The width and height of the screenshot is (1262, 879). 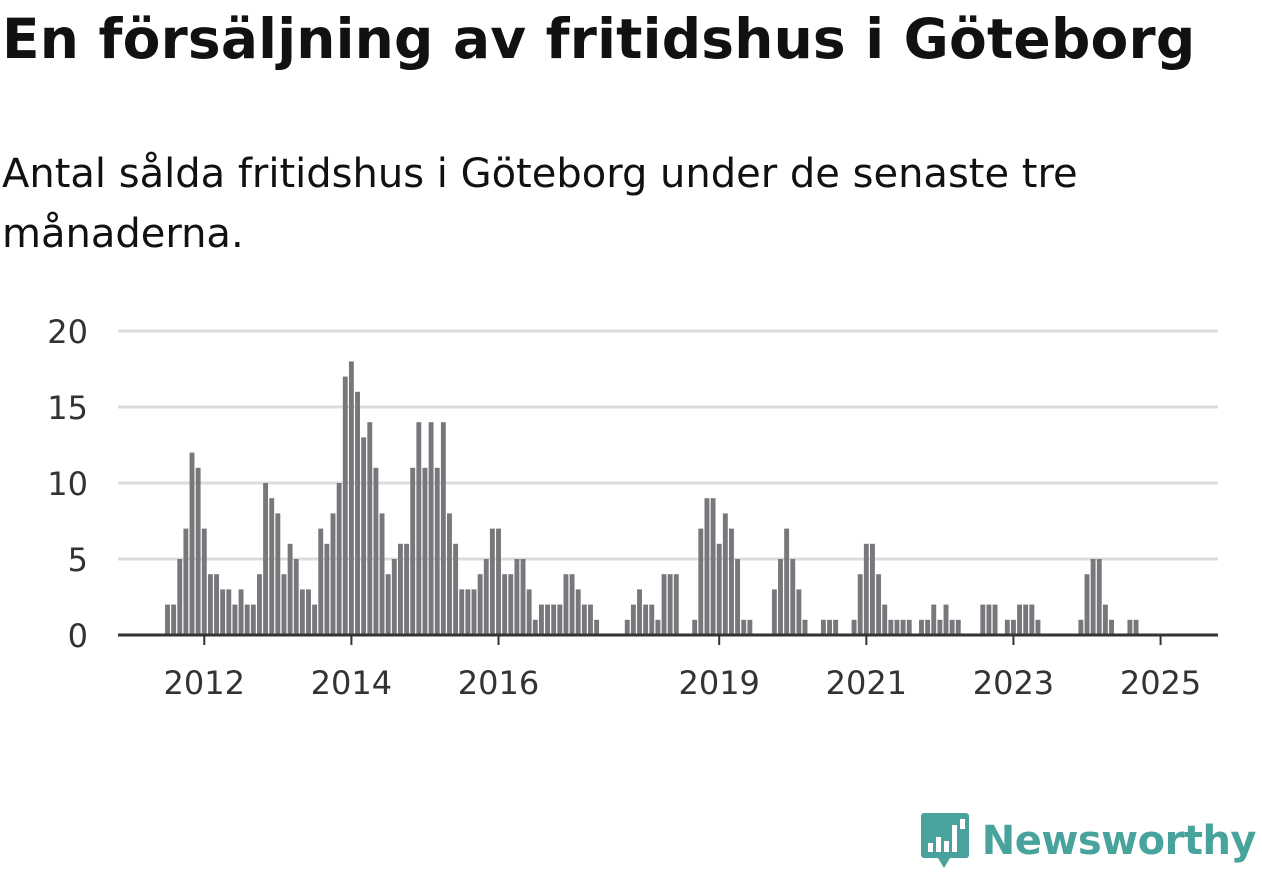 What do you see at coordinates (67, 484) in the screenshot?
I see `y-axis-labels: 0 5 10 15 20` at bounding box center [67, 484].